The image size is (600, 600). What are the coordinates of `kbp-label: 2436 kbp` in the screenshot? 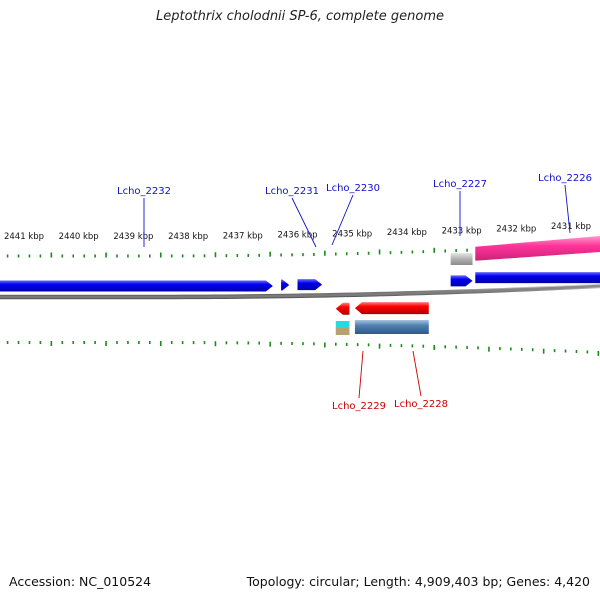 It's located at (297, 236).